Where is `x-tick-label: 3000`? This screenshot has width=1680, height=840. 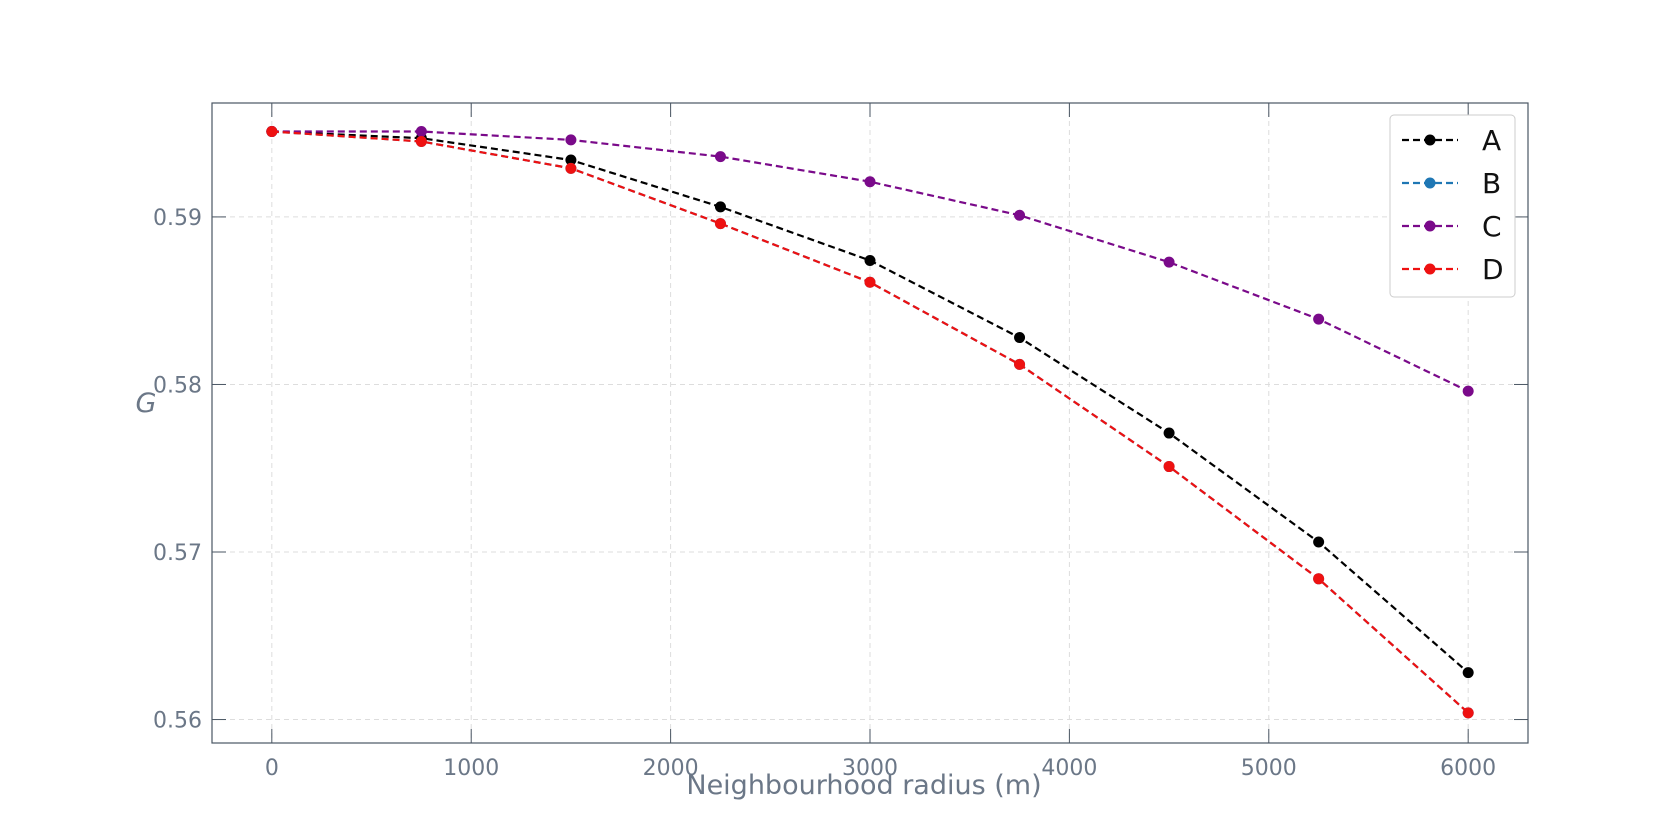 x-tick-label: 3000 is located at coordinates (870, 768).